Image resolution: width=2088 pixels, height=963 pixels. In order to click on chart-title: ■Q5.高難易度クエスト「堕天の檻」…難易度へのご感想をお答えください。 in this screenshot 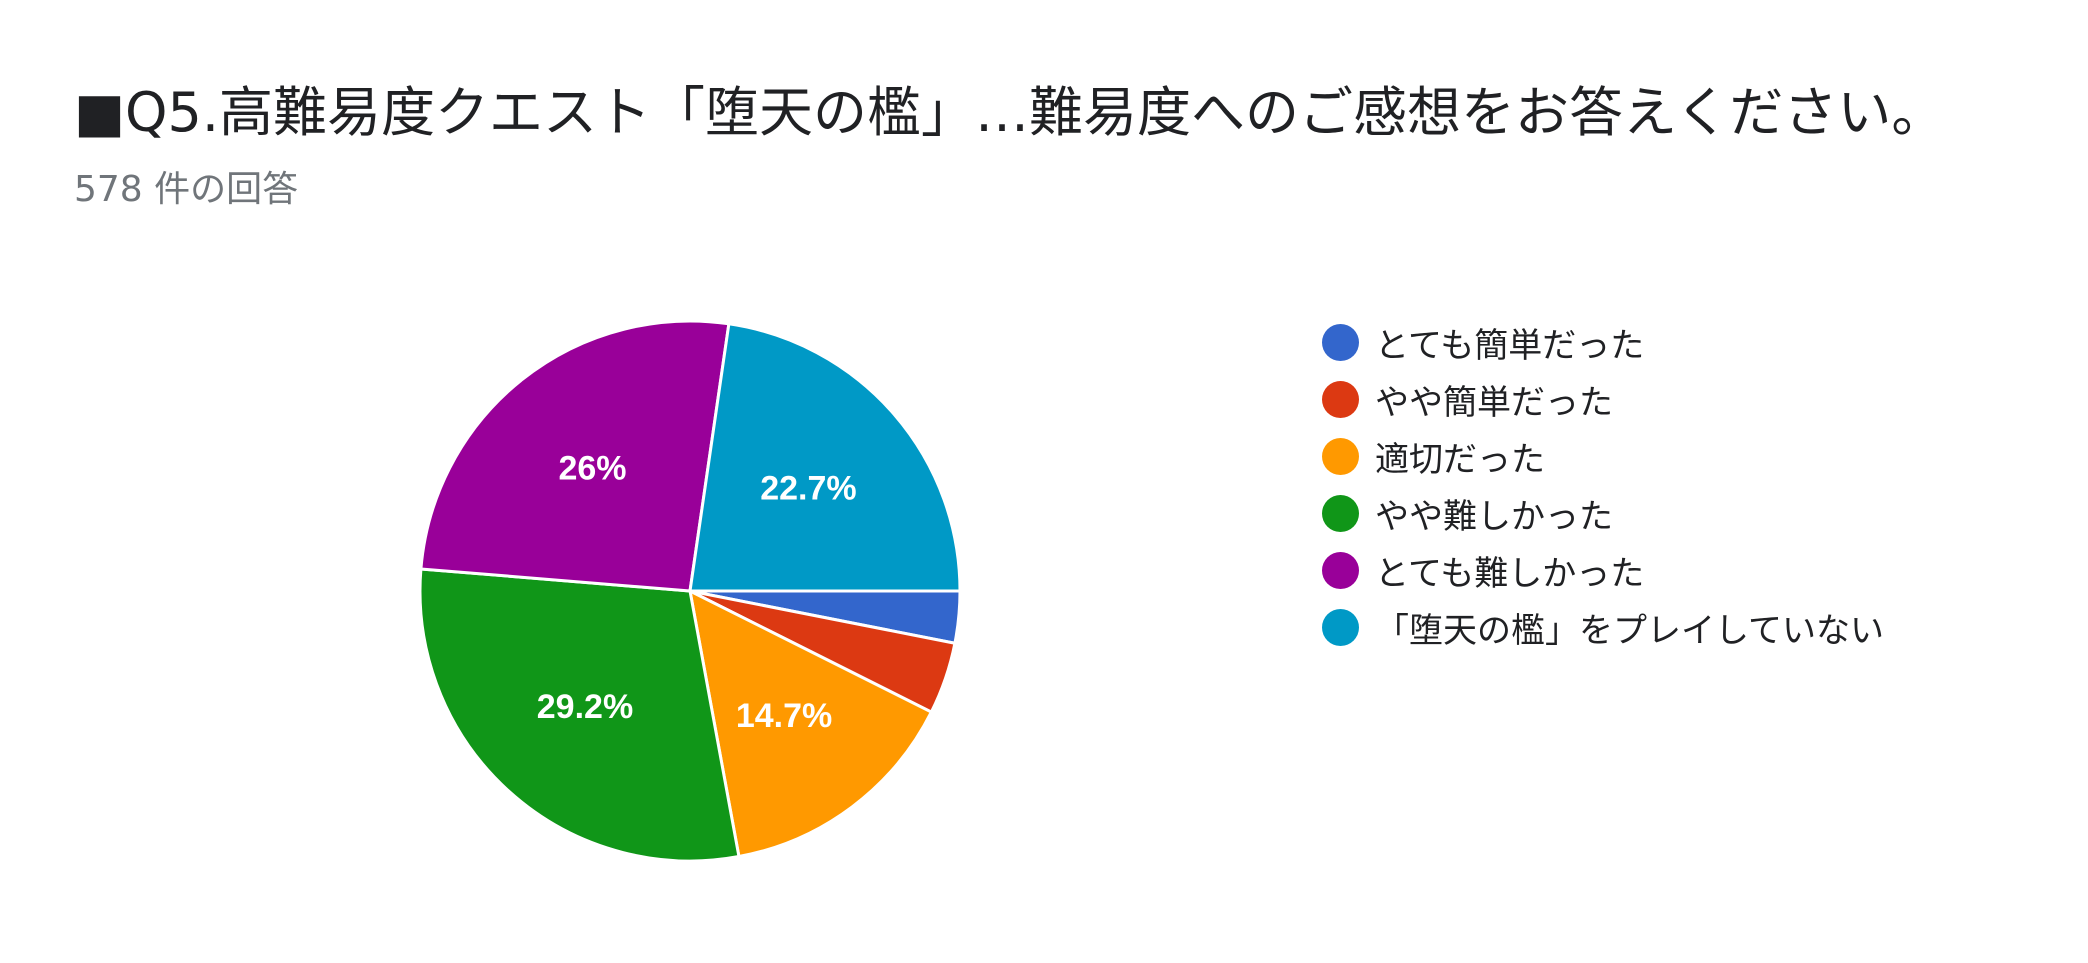, I will do `click(1010, 112)`.